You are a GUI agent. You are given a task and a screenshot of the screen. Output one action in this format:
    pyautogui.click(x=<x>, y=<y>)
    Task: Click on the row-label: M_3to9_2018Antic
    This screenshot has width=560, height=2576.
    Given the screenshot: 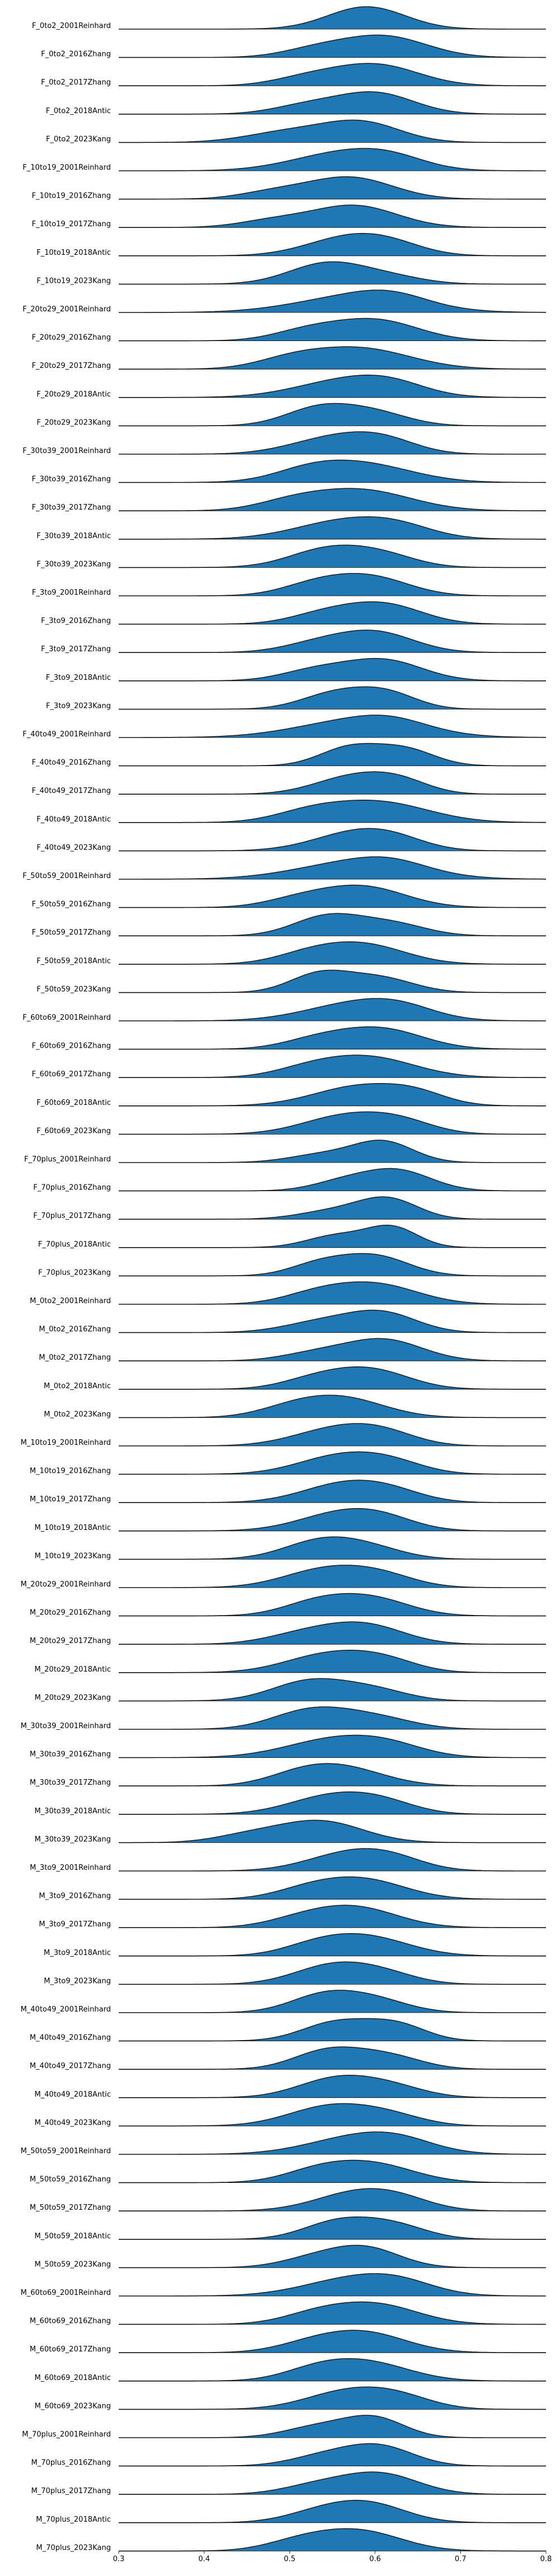 What is the action you would take?
    pyautogui.click(x=77, y=1953)
    